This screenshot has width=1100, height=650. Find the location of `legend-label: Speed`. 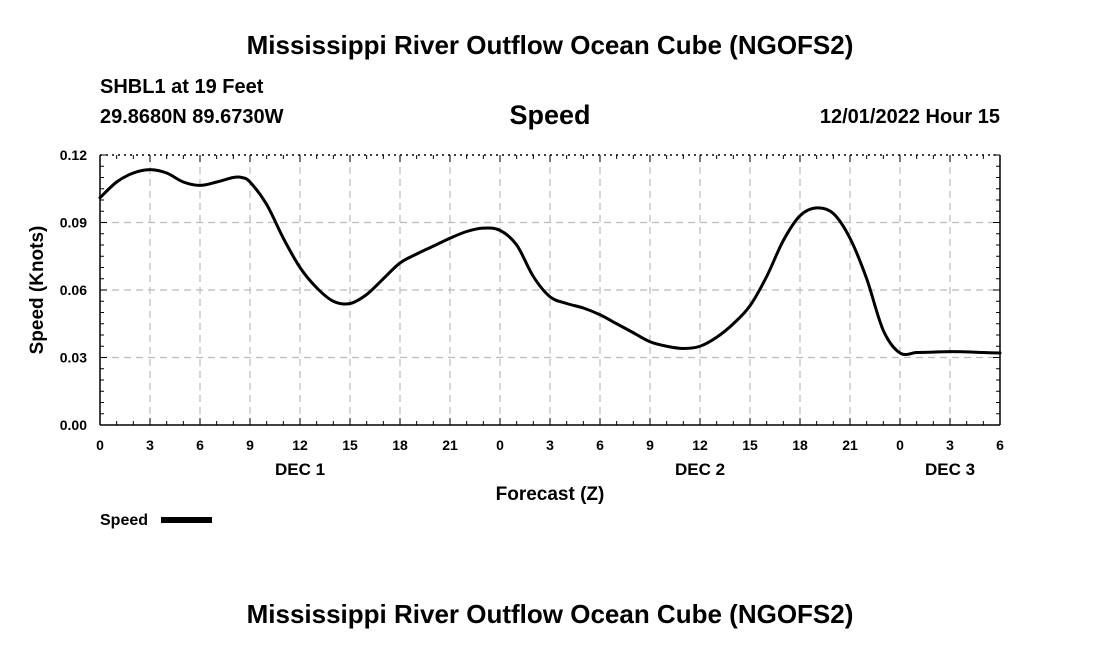

legend-label: Speed is located at coordinates (124, 520).